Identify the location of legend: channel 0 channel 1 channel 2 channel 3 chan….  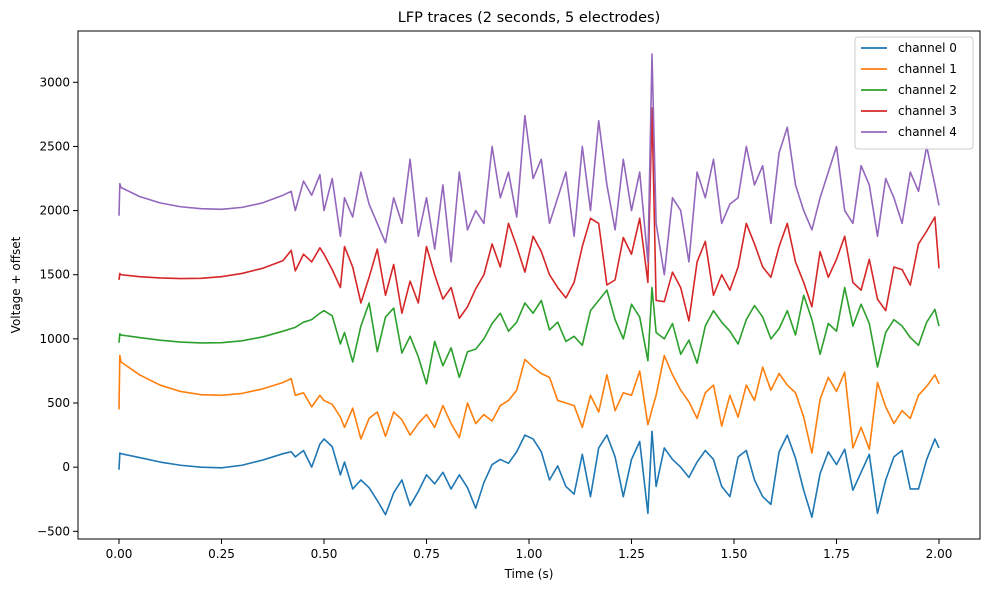
(914, 93).